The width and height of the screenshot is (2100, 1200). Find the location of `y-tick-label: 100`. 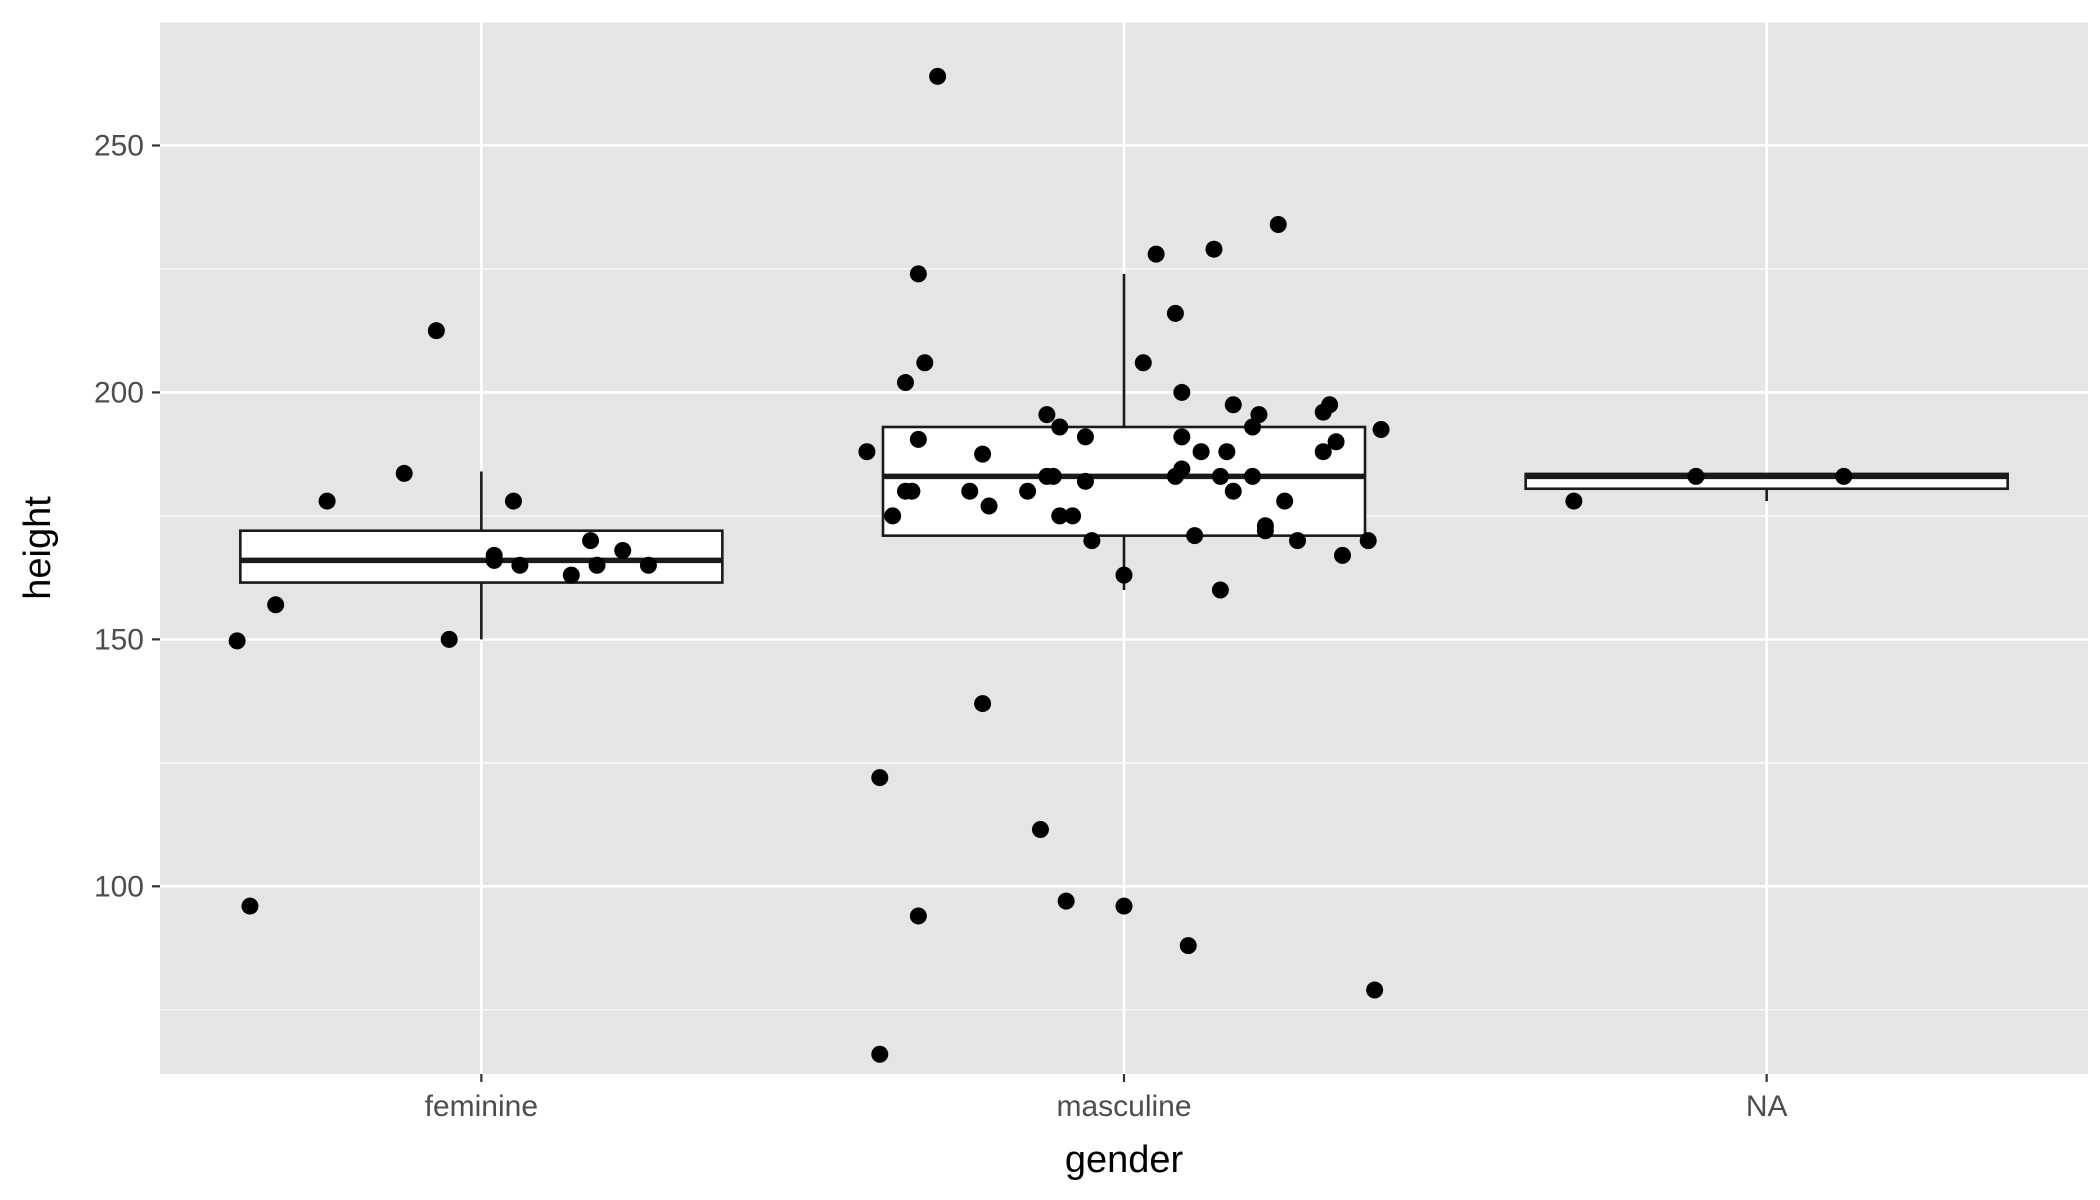

y-tick-label: 100 is located at coordinates (119, 886).